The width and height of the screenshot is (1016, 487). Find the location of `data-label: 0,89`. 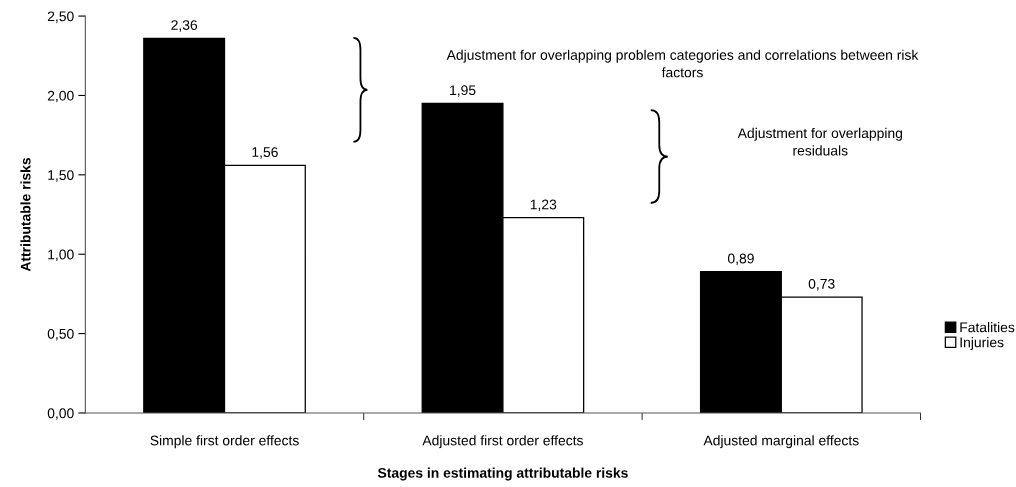

data-label: 0,89 is located at coordinates (740, 259).